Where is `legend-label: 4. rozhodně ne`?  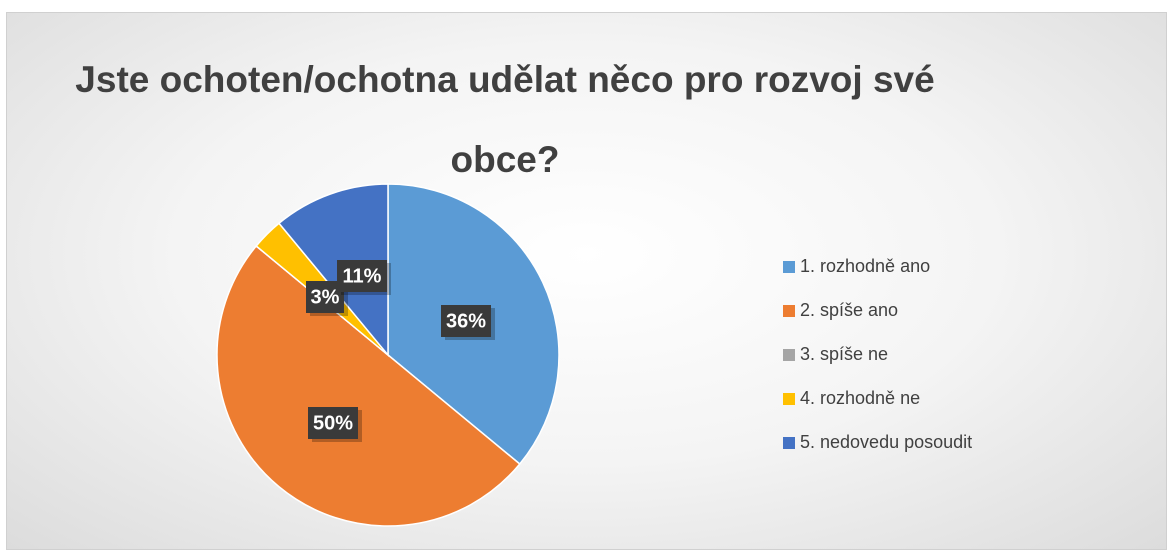 legend-label: 4. rozhodně ne is located at coordinates (860, 398).